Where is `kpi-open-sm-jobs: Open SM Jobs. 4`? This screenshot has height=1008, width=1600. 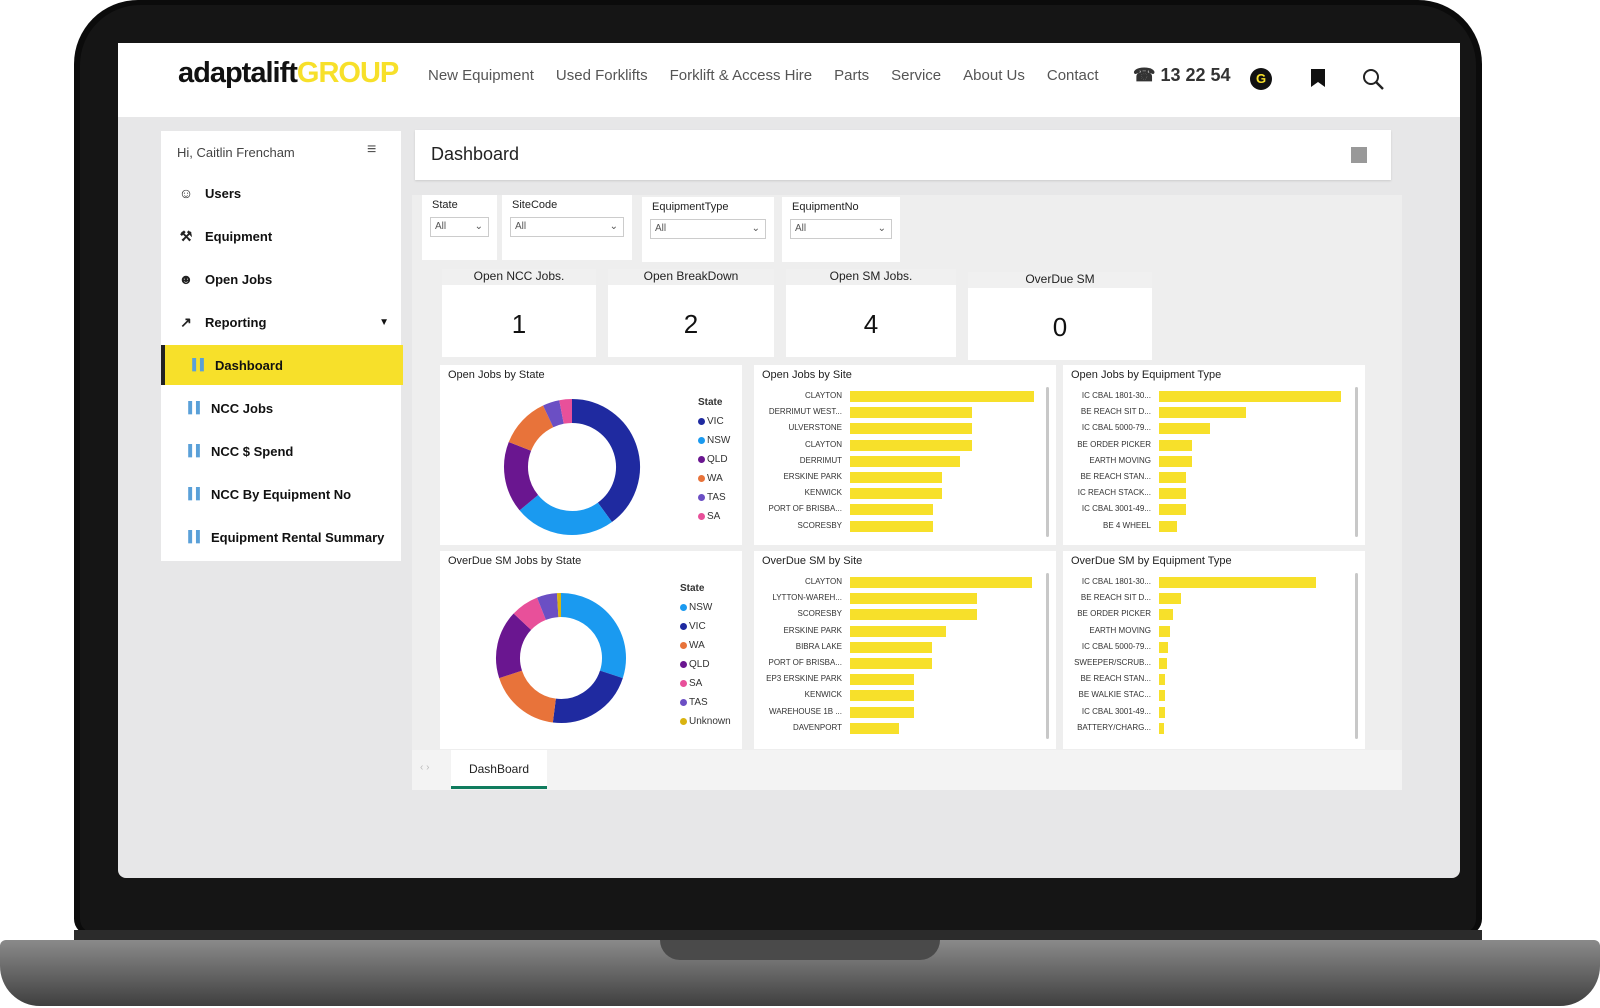
kpi-open-sm-jobs: Open SM Jobs. 4 is located at coordinates (871, 313).